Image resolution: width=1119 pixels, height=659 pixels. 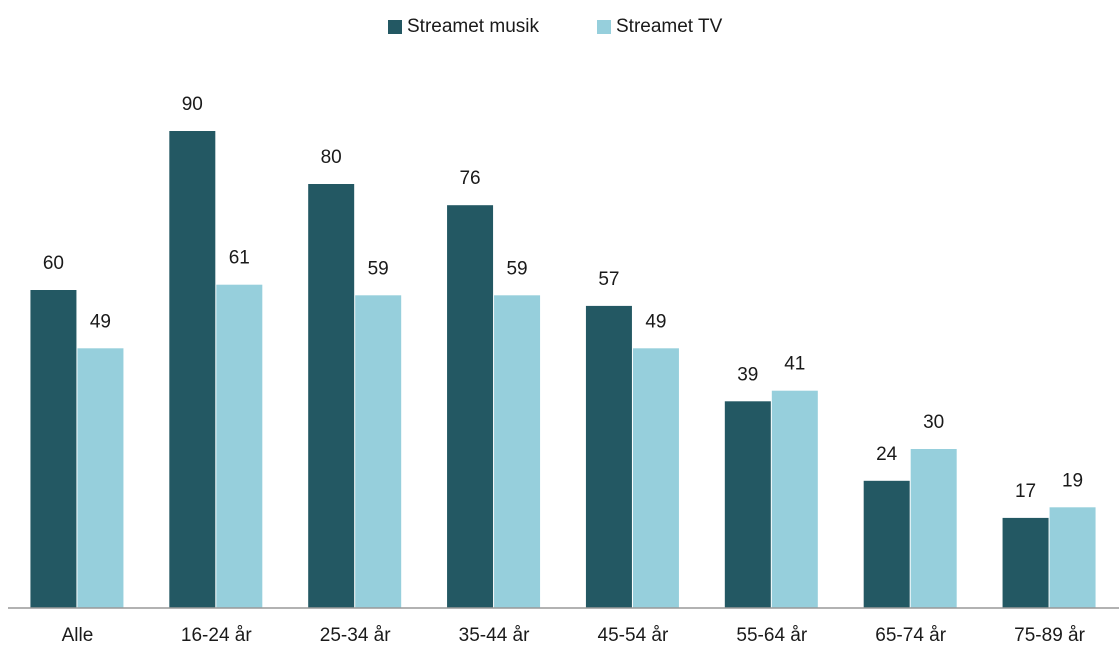 What do you see at coordinates (469, 178) in the screenshot?
I see `data-label: 76` at bounding box center [469, 178].